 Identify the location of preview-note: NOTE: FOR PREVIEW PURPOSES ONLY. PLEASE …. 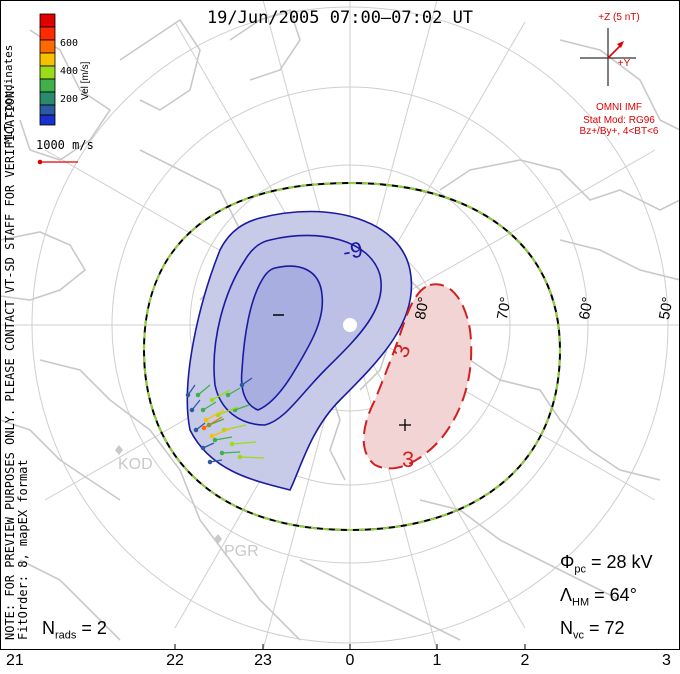
(16, 362).